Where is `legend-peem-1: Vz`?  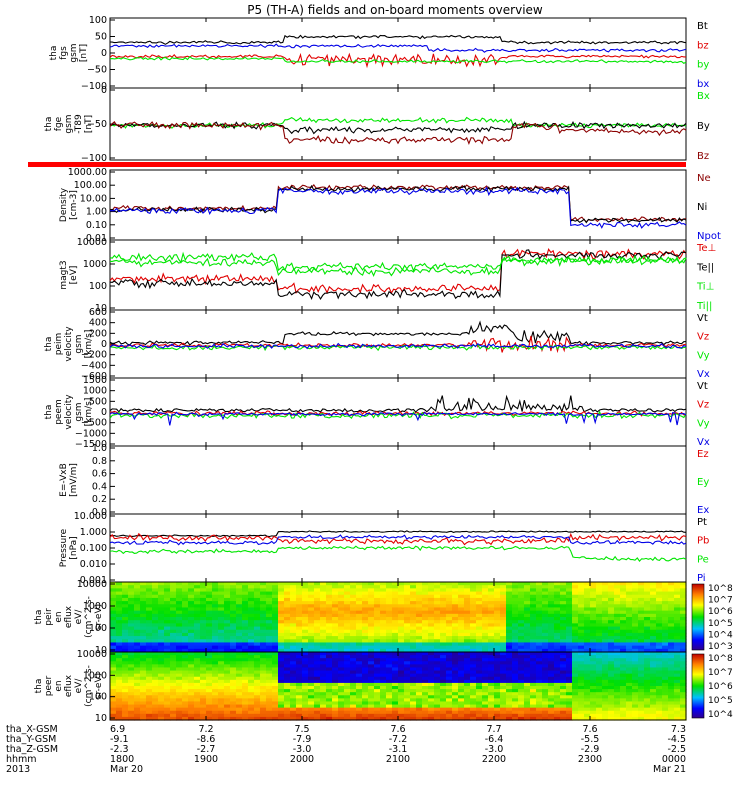
legend-peem-1: Vz is located at coordinates (703, 405).